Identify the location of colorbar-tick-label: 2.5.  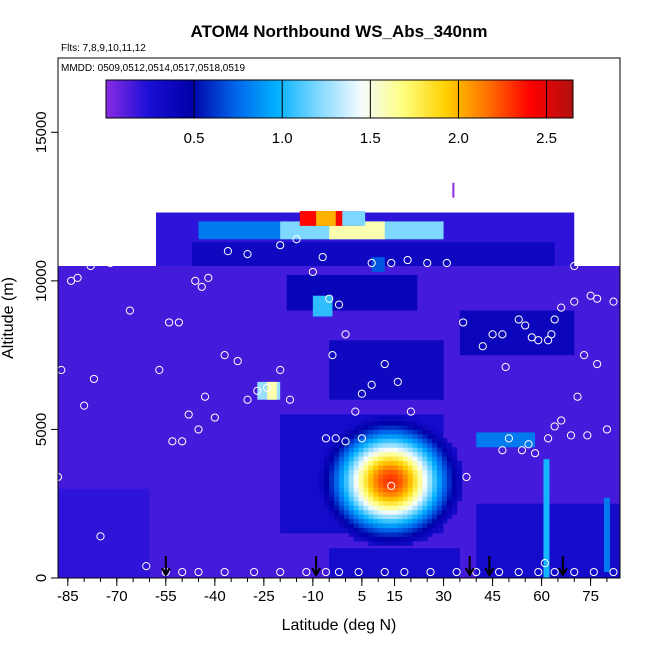
(546, 138).